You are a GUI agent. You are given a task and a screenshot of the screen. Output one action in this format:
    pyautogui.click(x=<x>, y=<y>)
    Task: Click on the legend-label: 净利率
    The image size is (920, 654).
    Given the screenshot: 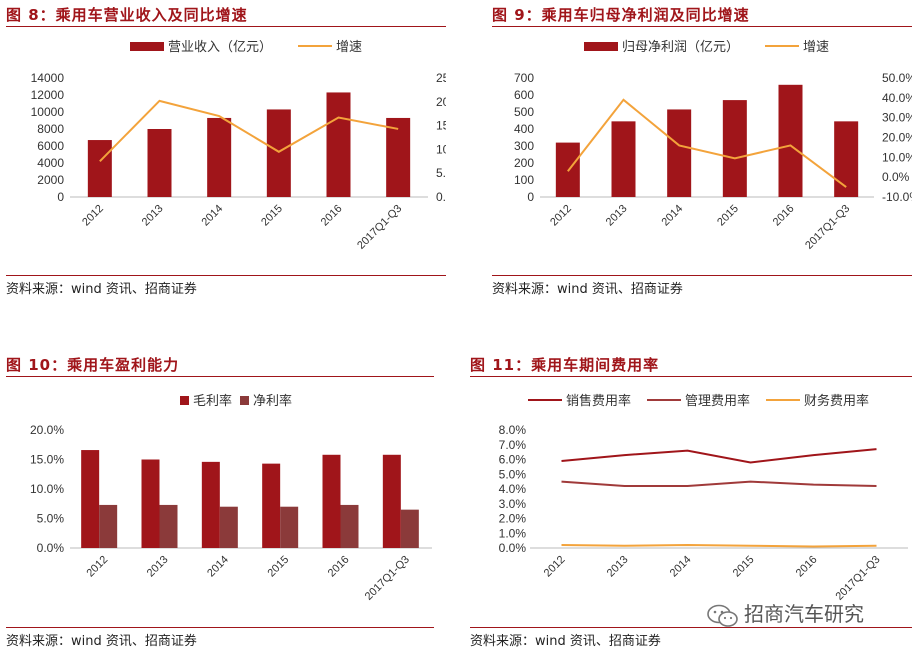 What is the action you would take?
    pyautogui.click(x=272, y=400)
    